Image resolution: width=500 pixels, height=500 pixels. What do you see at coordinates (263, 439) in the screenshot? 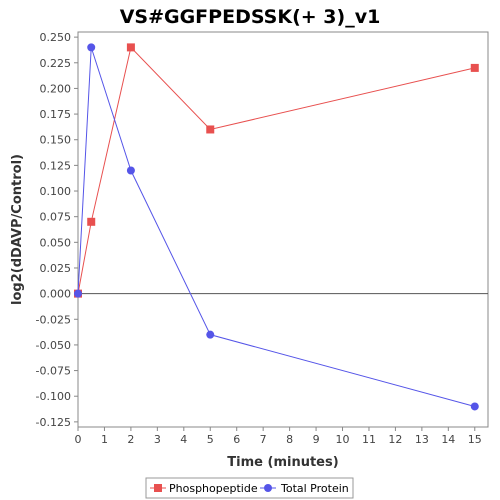
I see `x-tick-label: 7` at bounding box center [263, 439].